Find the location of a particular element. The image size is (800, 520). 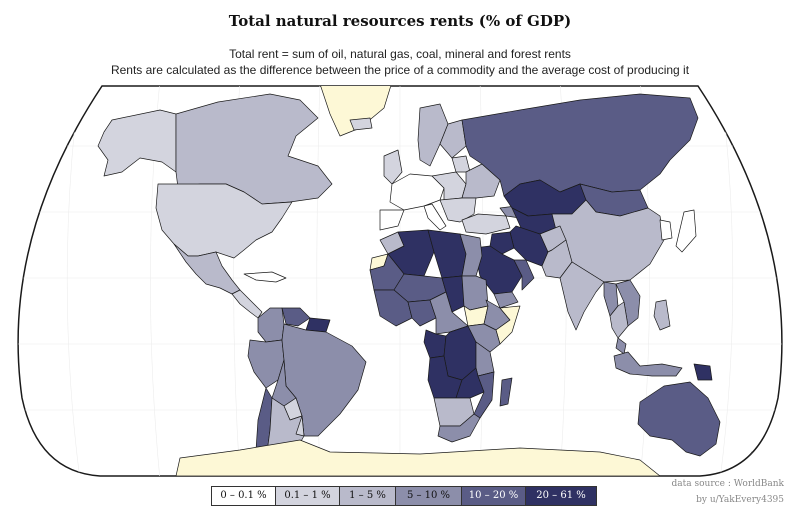

legend-bin-2: 1 – 5 % is located at coordinates (368, 496).